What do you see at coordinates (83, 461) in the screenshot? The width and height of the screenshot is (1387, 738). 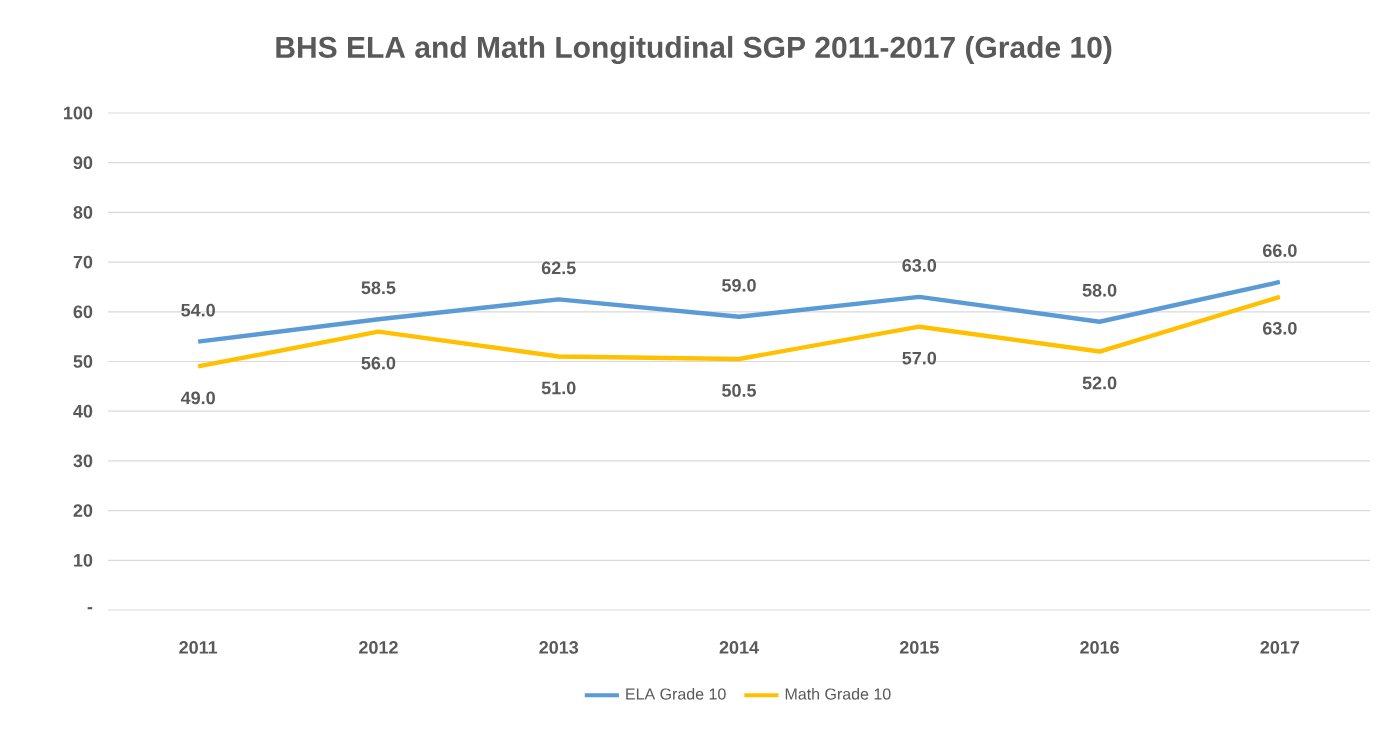 I see `y-tick-label: 30` at bounding box center [83, 461].